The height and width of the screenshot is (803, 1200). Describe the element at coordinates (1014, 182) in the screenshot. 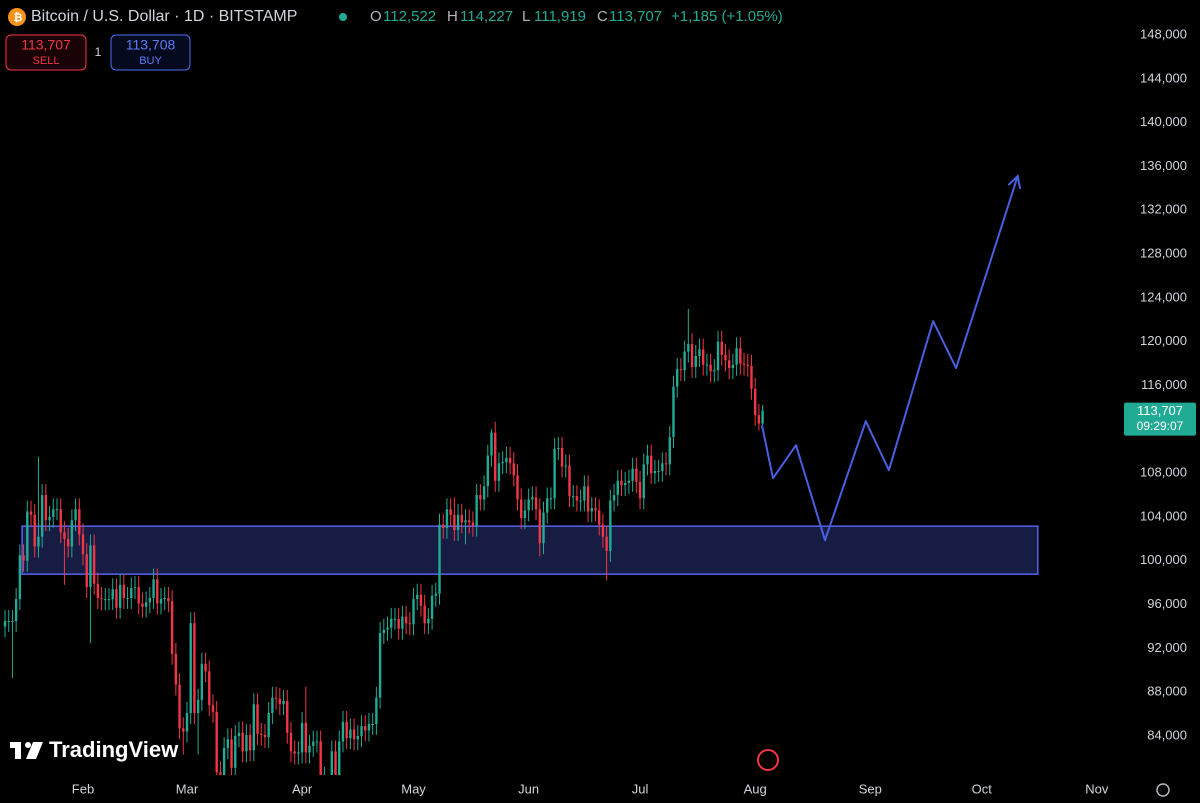

I see `projection-arrowhead` at that location.